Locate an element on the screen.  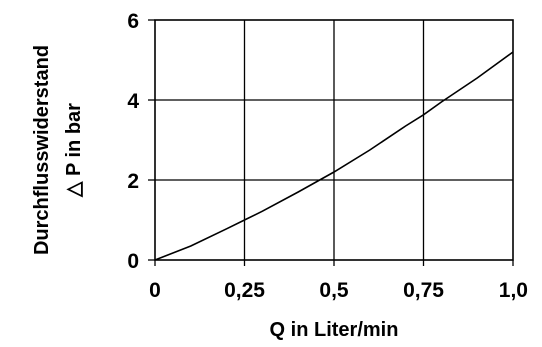
x-tick-label: 0 is located at coordinates (155, 290).